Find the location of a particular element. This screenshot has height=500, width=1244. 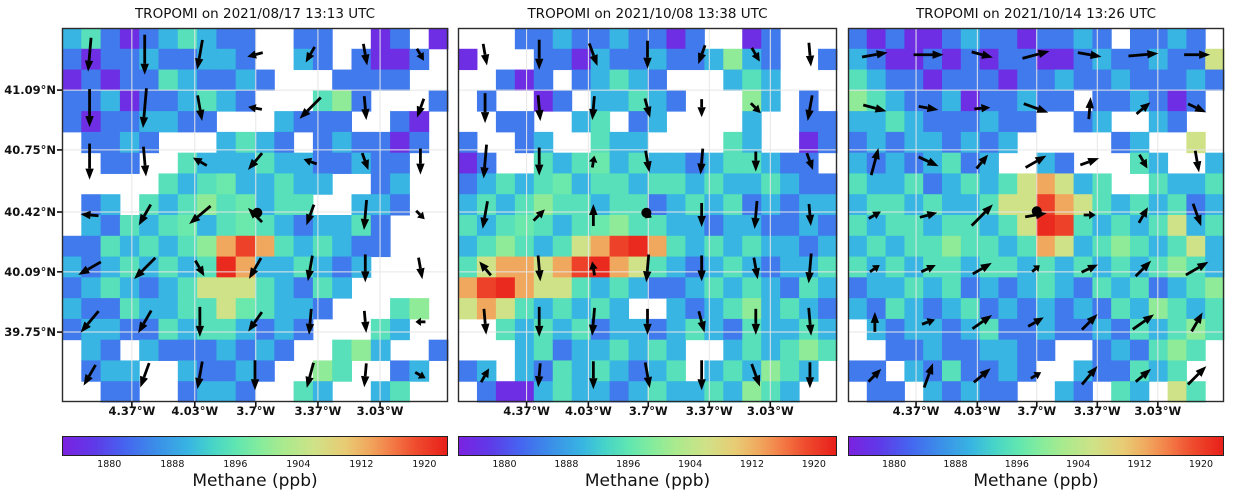

y-tick-label: 40.42°N is located at coordinates (30, 212).